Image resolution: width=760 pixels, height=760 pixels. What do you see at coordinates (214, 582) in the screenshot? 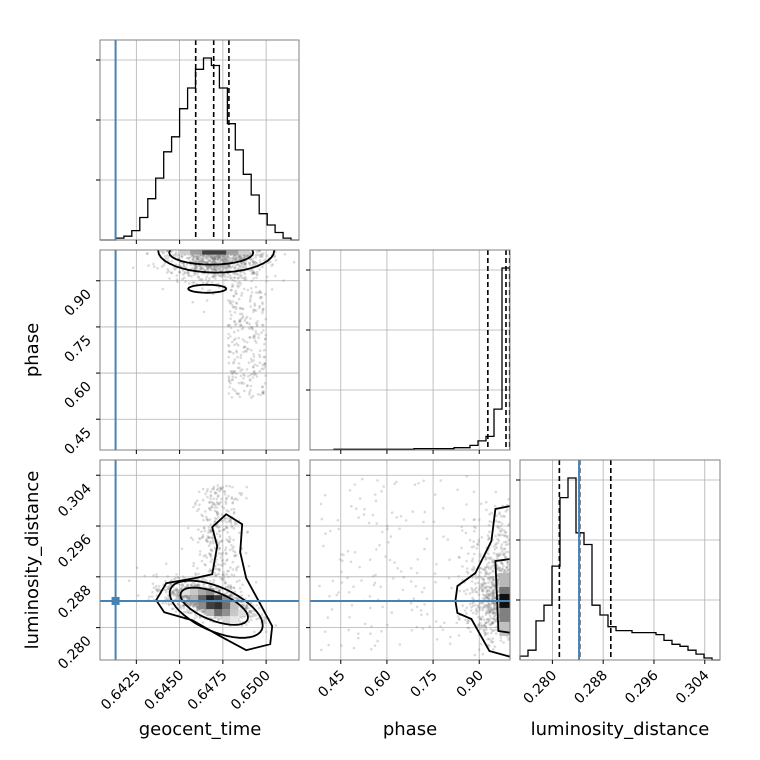
I see `contour-line` at bounding box center [214, 582].